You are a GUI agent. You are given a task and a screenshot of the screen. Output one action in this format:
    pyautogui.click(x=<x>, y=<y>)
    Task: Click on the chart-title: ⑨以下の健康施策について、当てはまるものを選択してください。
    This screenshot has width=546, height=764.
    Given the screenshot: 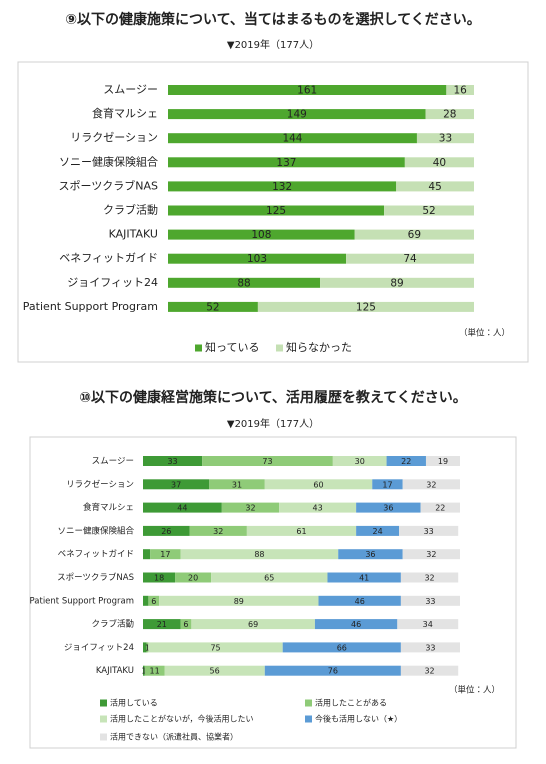 What is the action you would take?
    pyautogui.click(x=273, y=19)
    